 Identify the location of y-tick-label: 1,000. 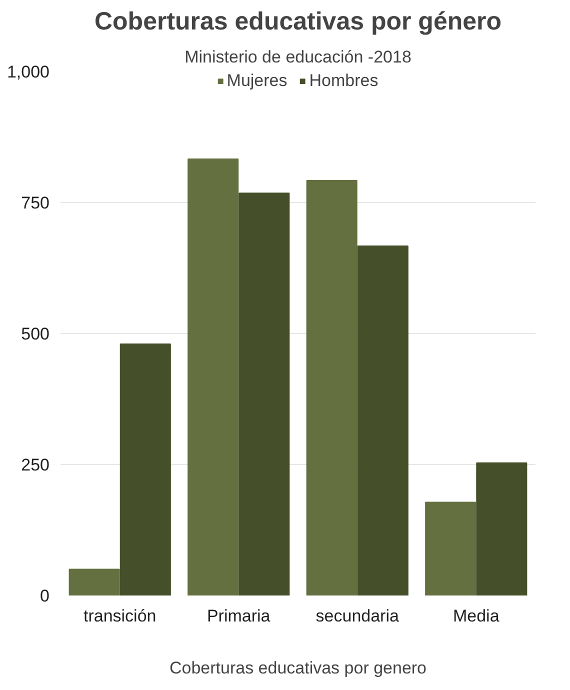
(28, 72).